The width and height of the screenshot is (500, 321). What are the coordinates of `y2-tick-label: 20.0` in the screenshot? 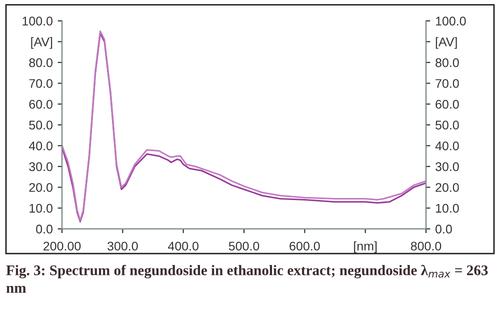 It's located at (447, 187).